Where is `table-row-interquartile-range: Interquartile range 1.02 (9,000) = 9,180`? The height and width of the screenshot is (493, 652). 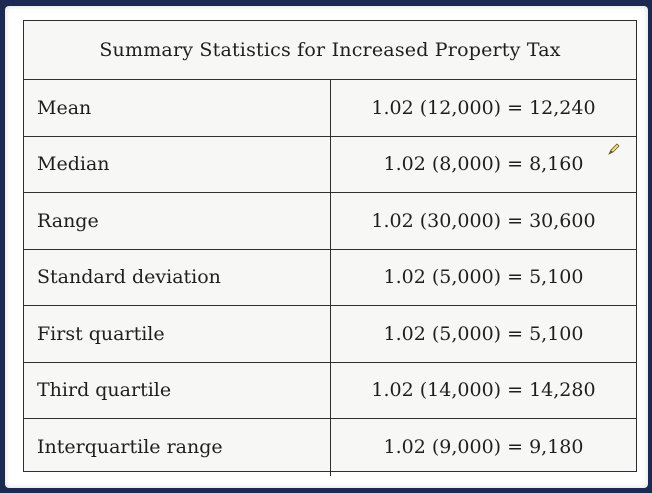
table-row-interquartile-range: Interquartile range 1.02 (9,000) = 9,180 is located at coordinates (330, 447).